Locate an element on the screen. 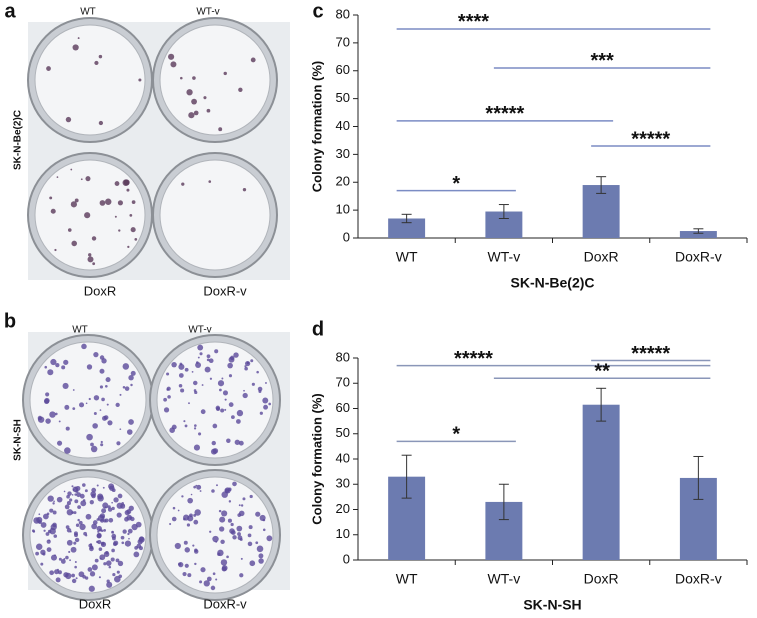 This screenshot has width=757, height=618. panel-letter: b is located at coordinates (10, 321).